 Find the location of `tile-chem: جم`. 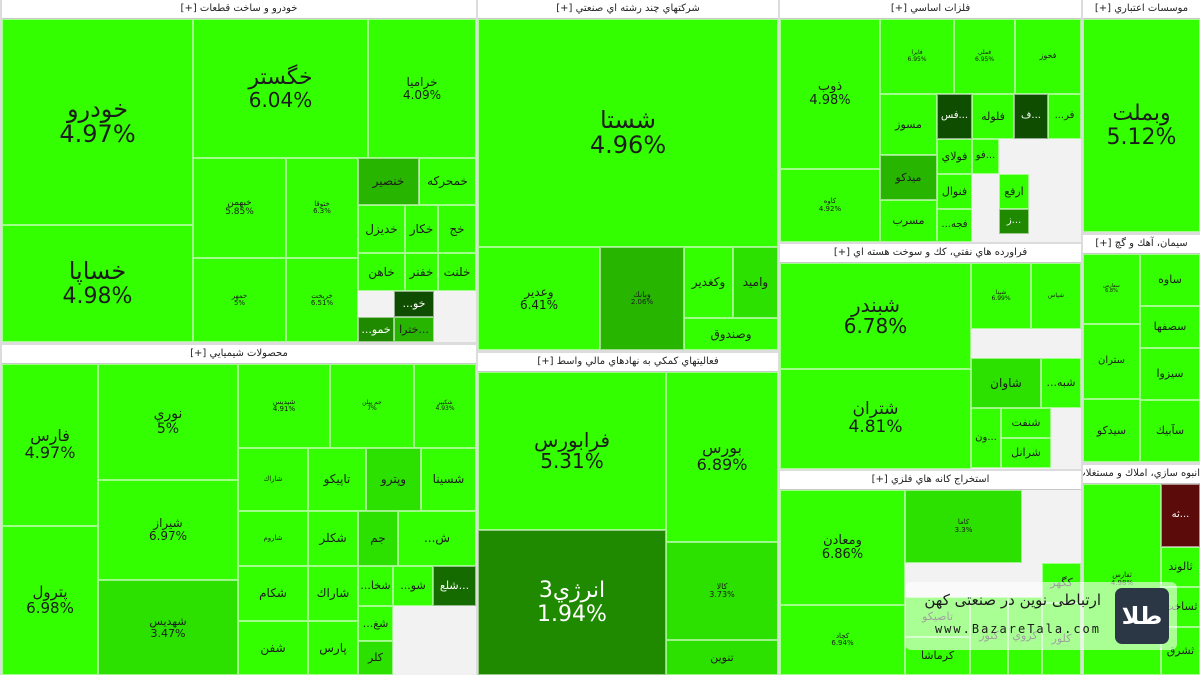

tile-chem: جم is located at coordinates (378, 538).